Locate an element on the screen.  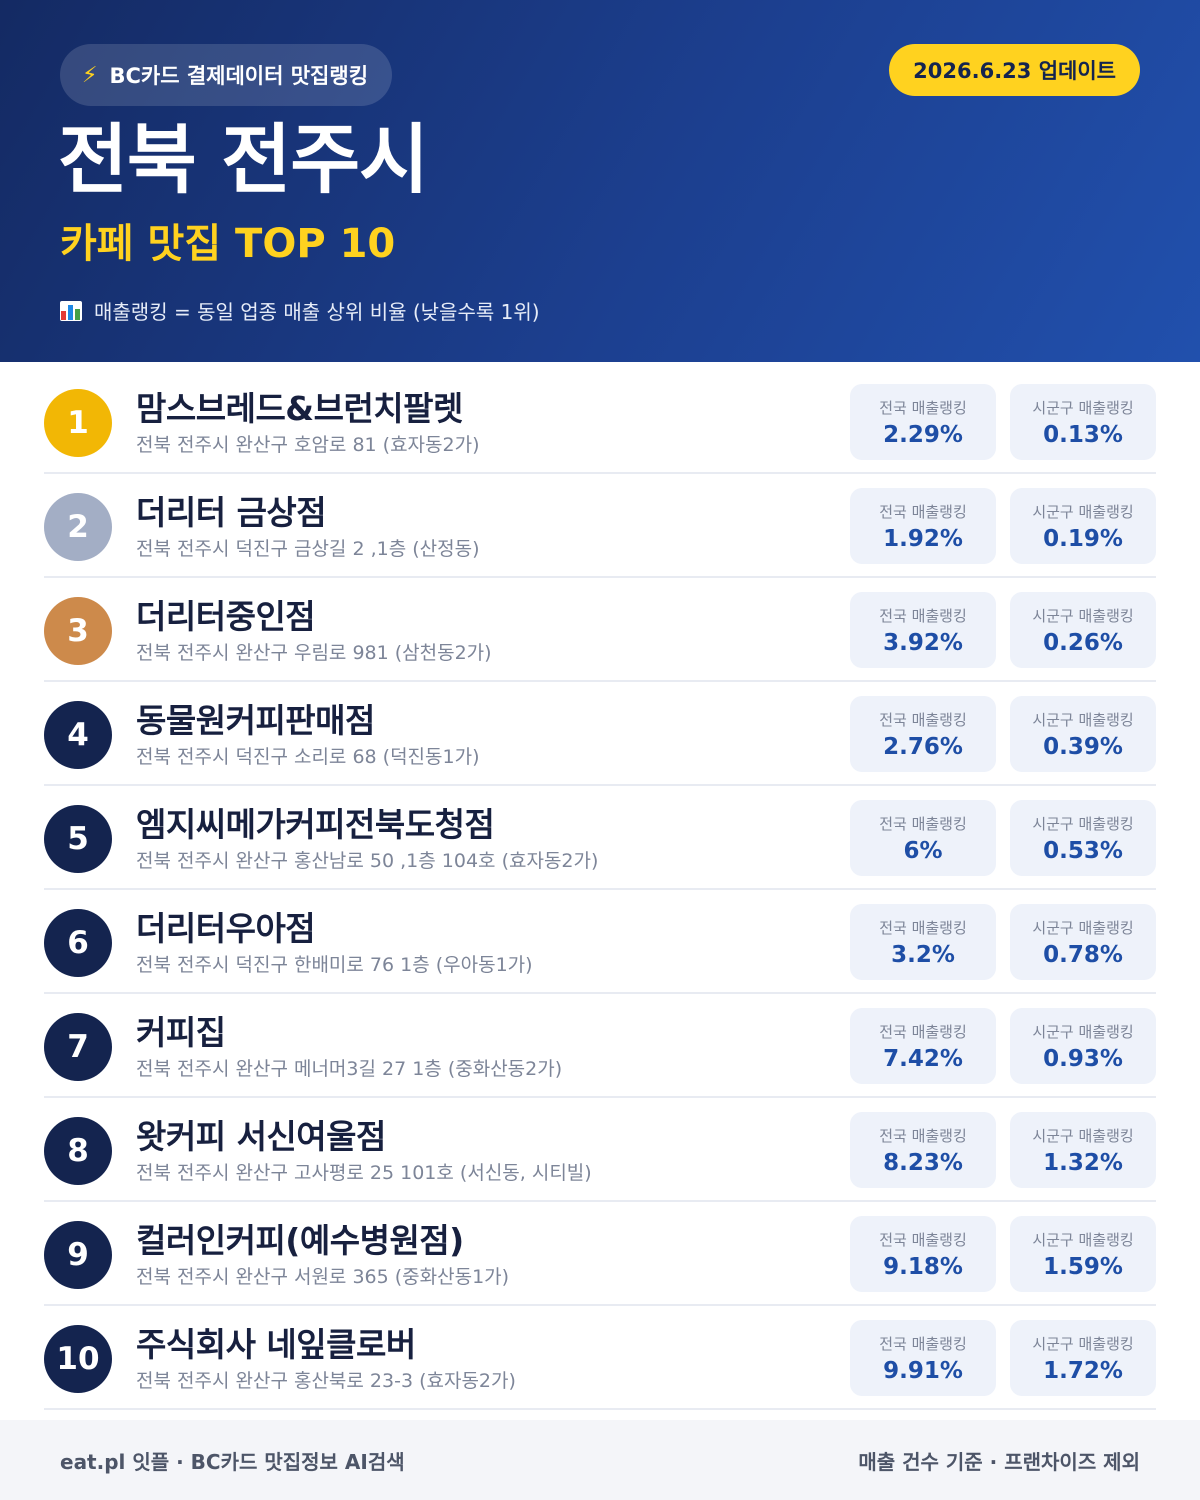
page-title: 전북 전주시 is located at coordinates (243, 159).